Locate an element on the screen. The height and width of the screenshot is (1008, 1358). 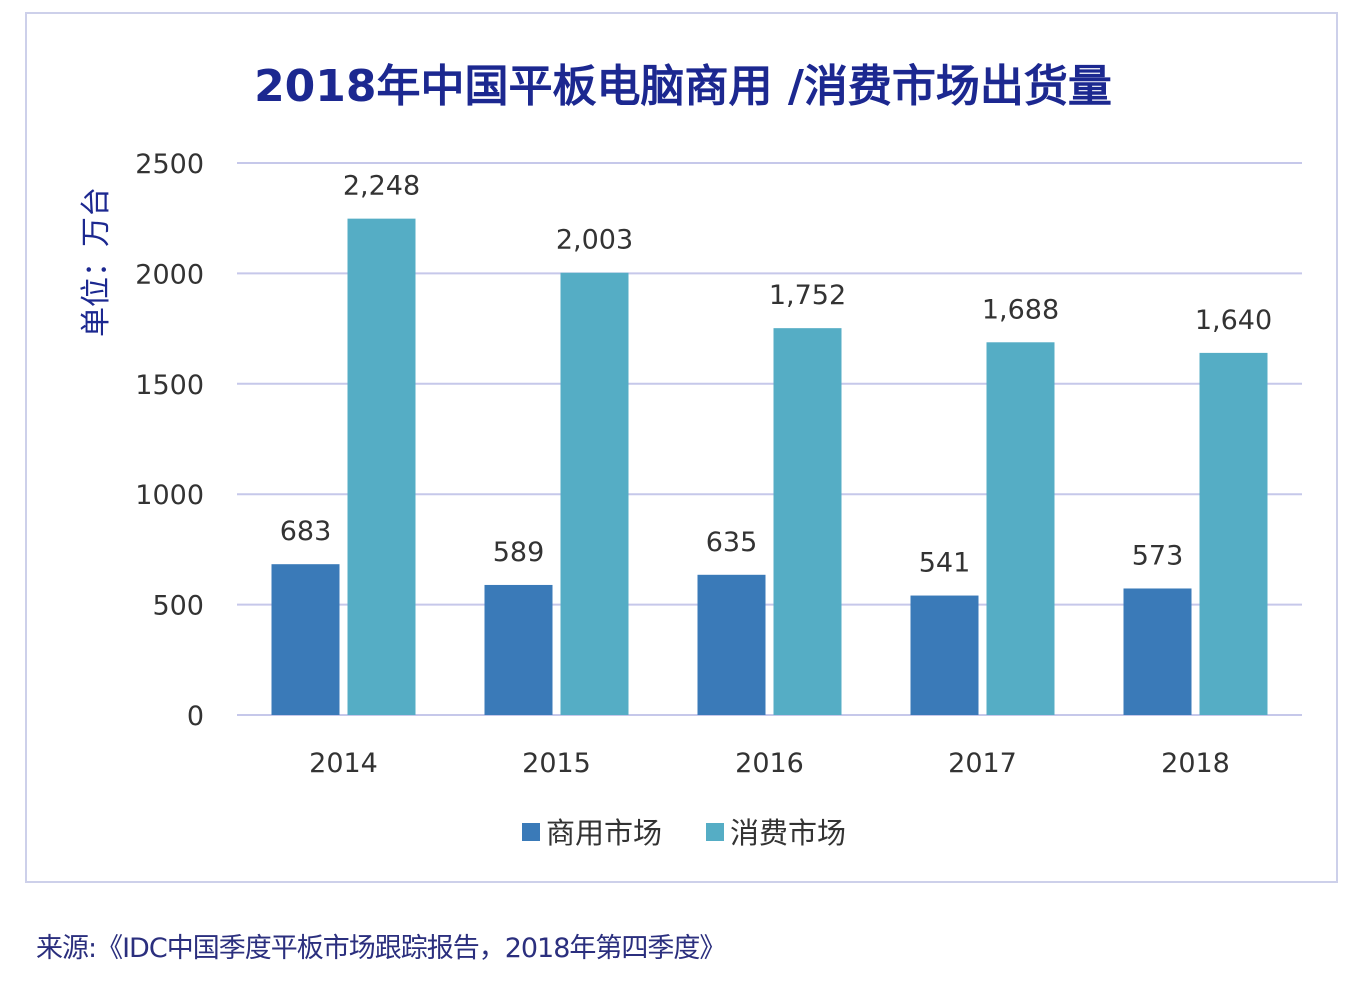
x-tick-label: 2018 is located at coordinates (1195, 763).